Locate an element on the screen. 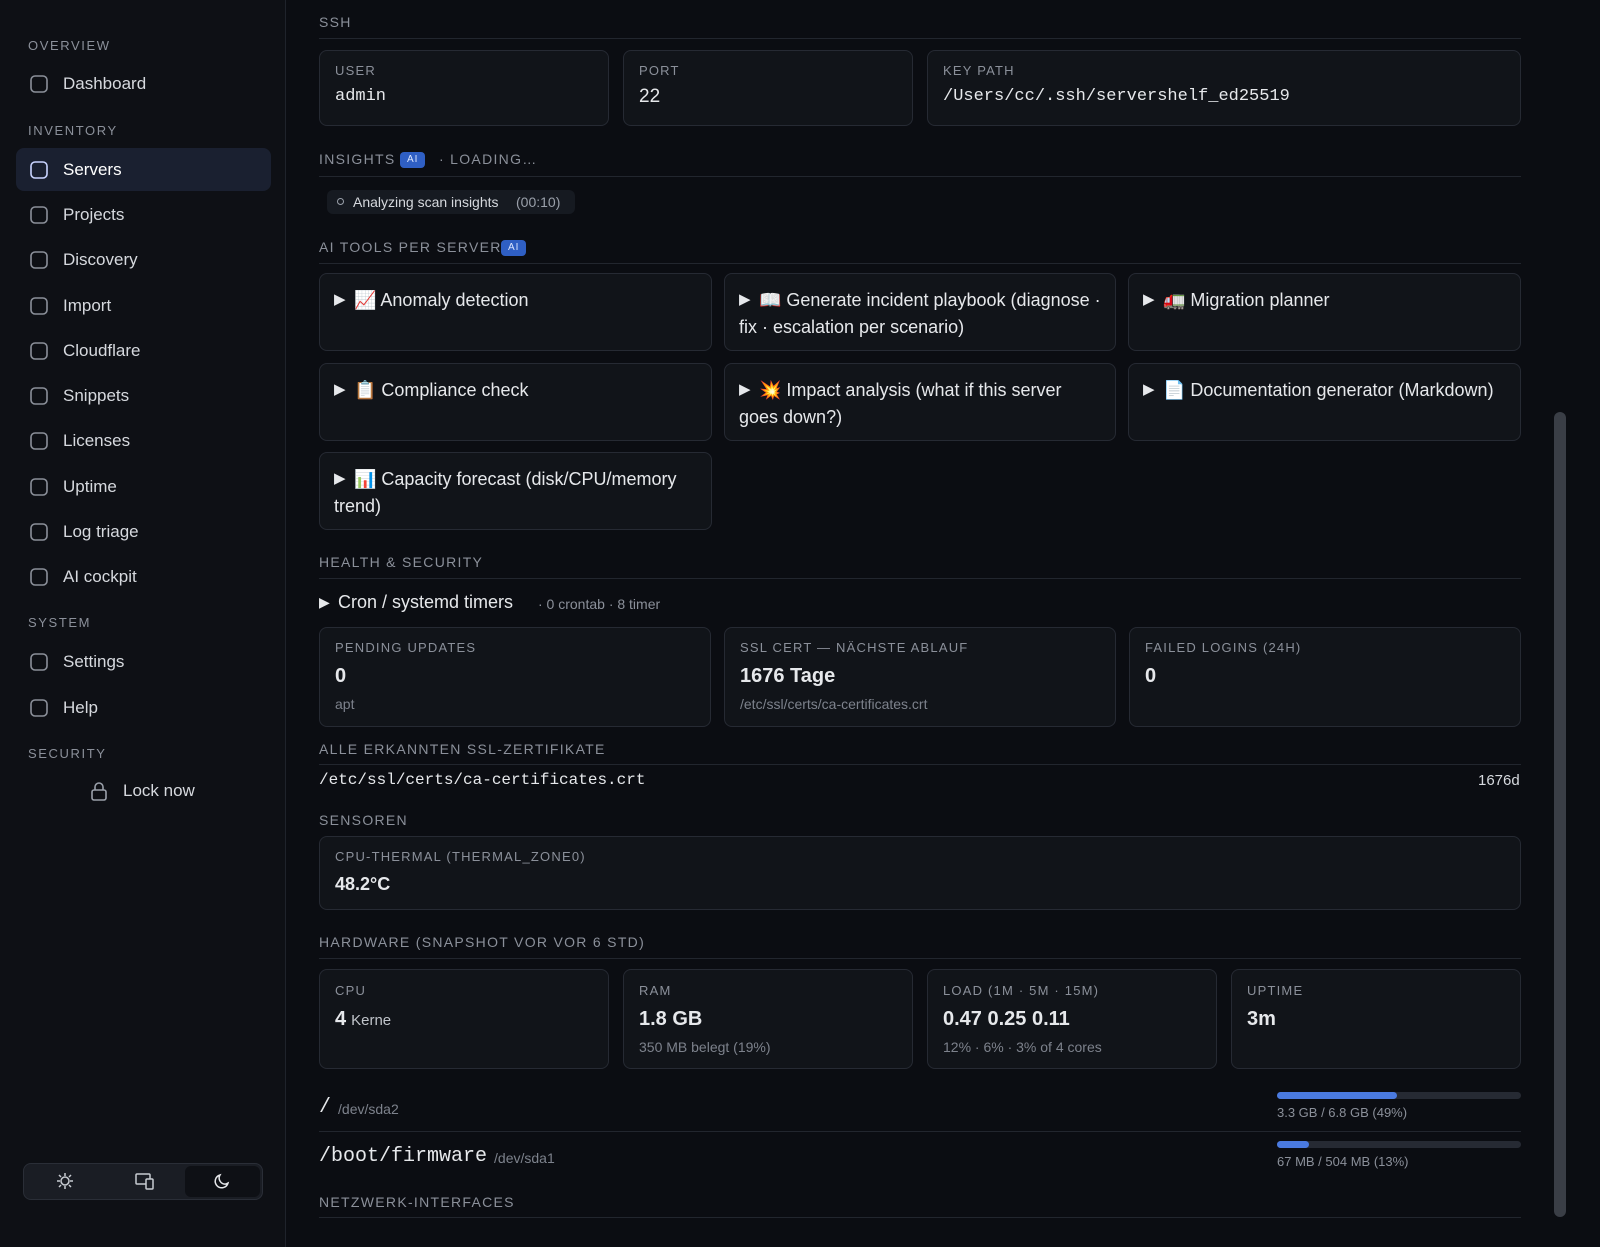 The image size is (1600, 1247). nav-item: Projects is located at coordinates (94, 214).